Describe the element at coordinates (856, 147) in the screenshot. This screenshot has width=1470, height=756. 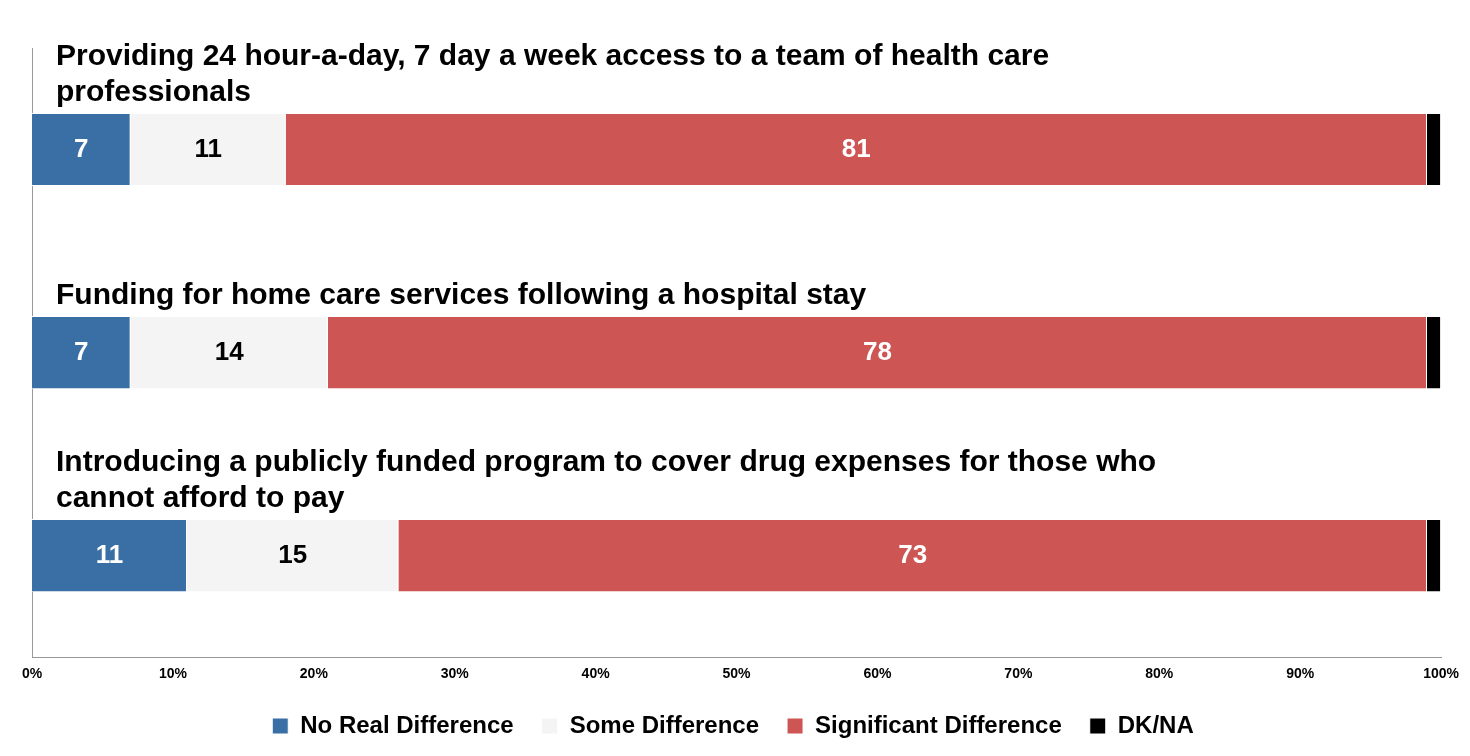
I see `data-label: 81` at that location.